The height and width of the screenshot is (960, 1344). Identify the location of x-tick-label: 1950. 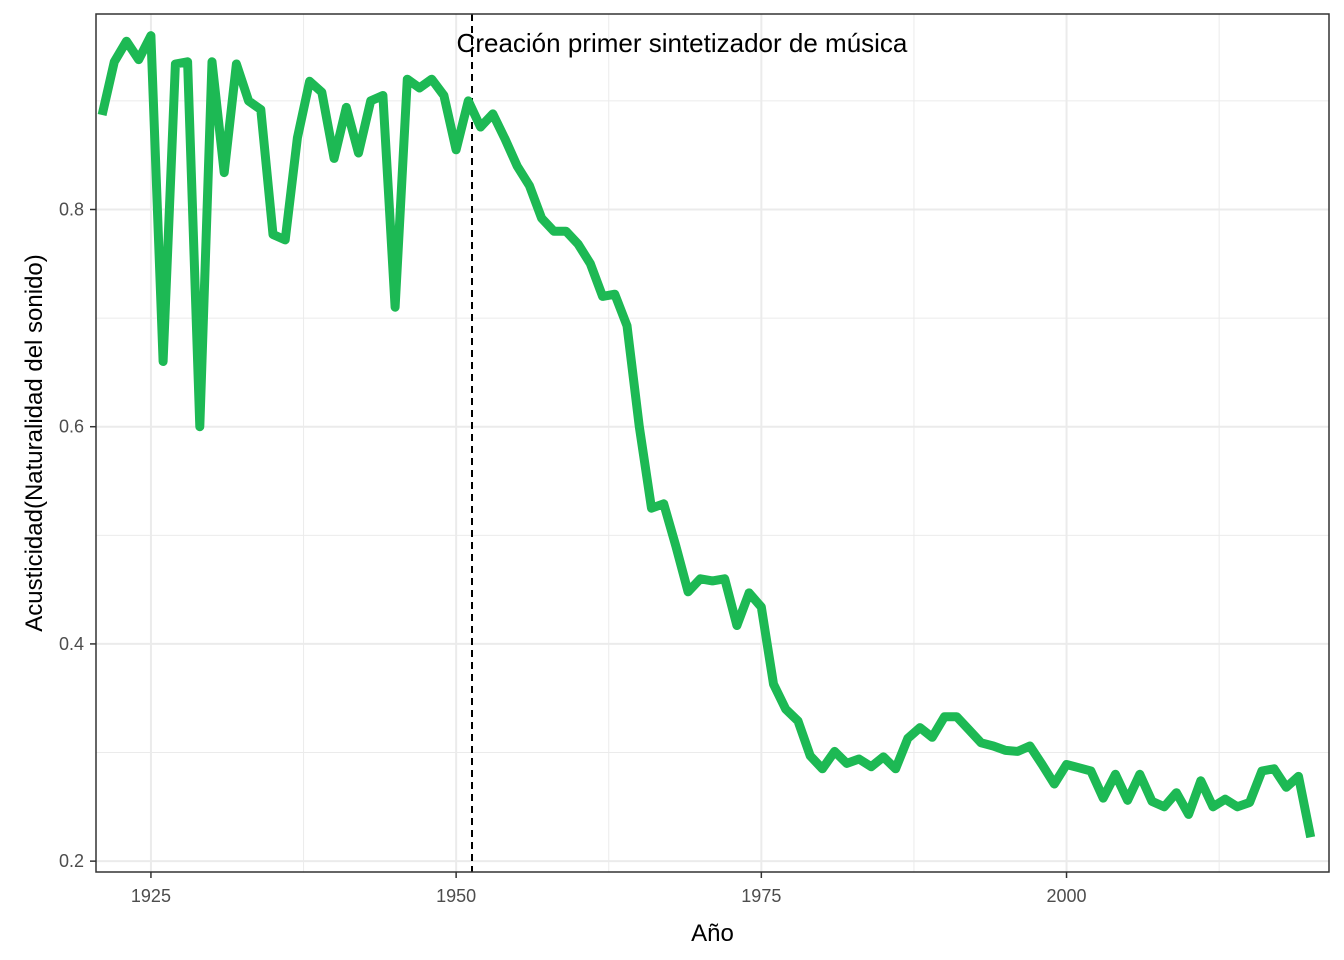
(456, 896).